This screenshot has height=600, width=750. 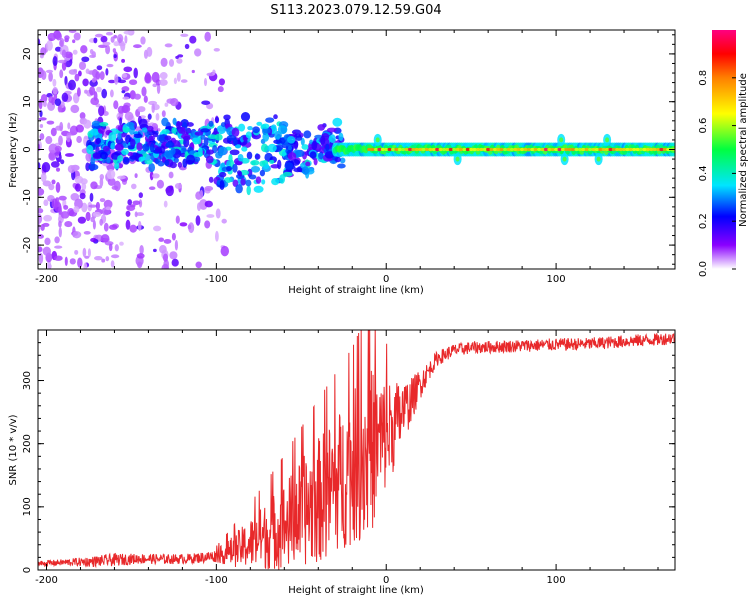 I want to click on colorbar-tick-label: 0.2, so click(x=703, y=221).